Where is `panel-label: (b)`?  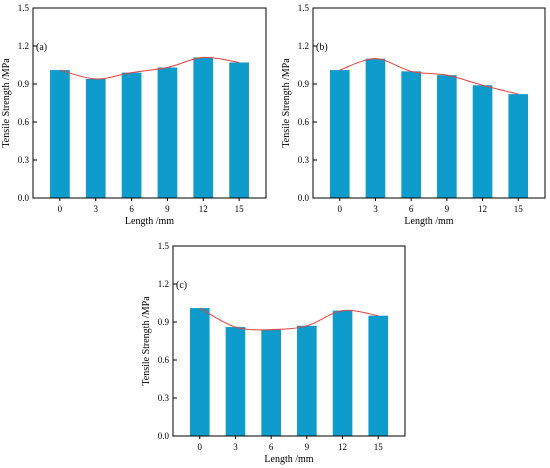 panel-label: (b) is located at coordinates (322, 47).